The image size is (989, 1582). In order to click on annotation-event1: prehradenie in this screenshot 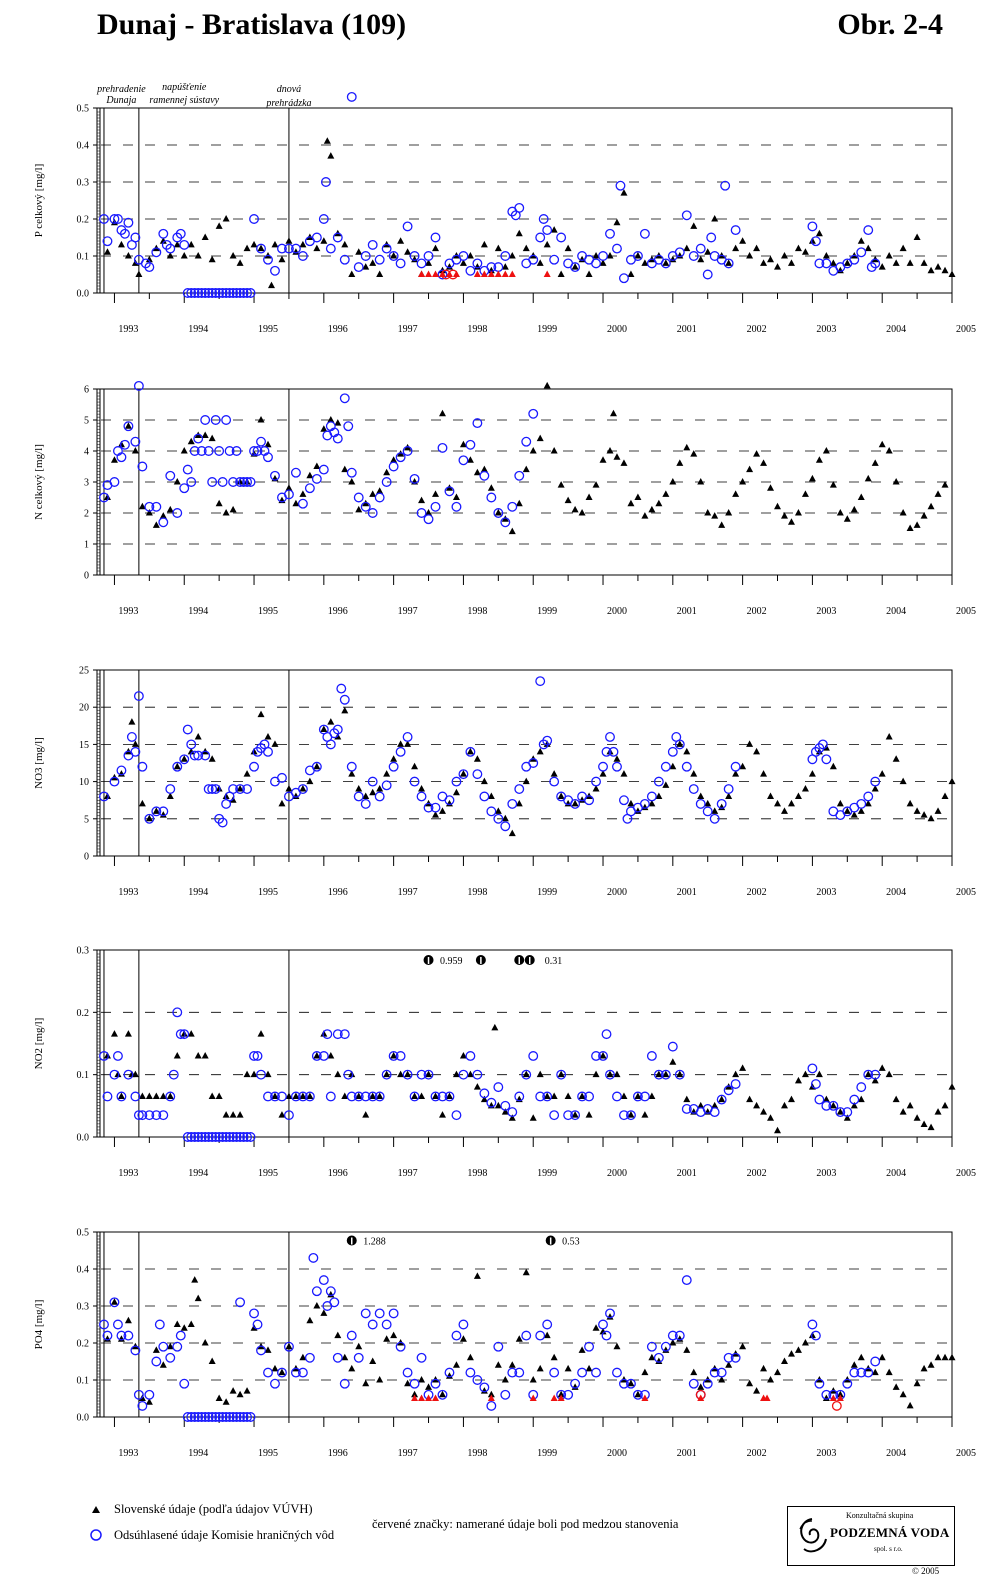, I will do `click(121, 89)`.